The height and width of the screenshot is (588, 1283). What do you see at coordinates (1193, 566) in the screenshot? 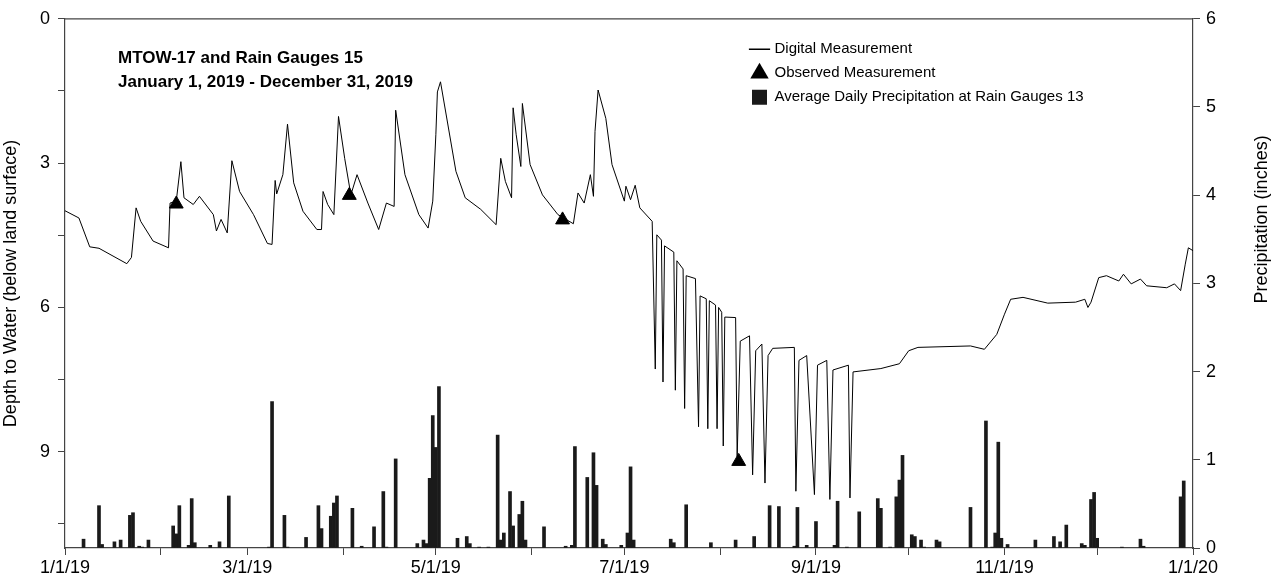
I see `x-tick-label: 1/1/20` at bounding box center [1193, 566].